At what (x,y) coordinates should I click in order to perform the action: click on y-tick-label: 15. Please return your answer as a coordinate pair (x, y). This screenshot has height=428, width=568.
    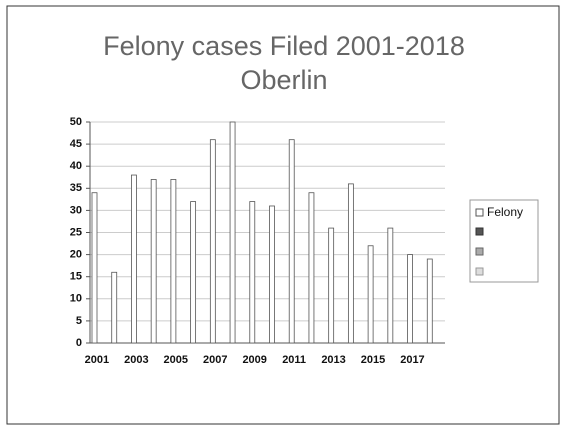
    Looking at the image, I should click on (76, 277).